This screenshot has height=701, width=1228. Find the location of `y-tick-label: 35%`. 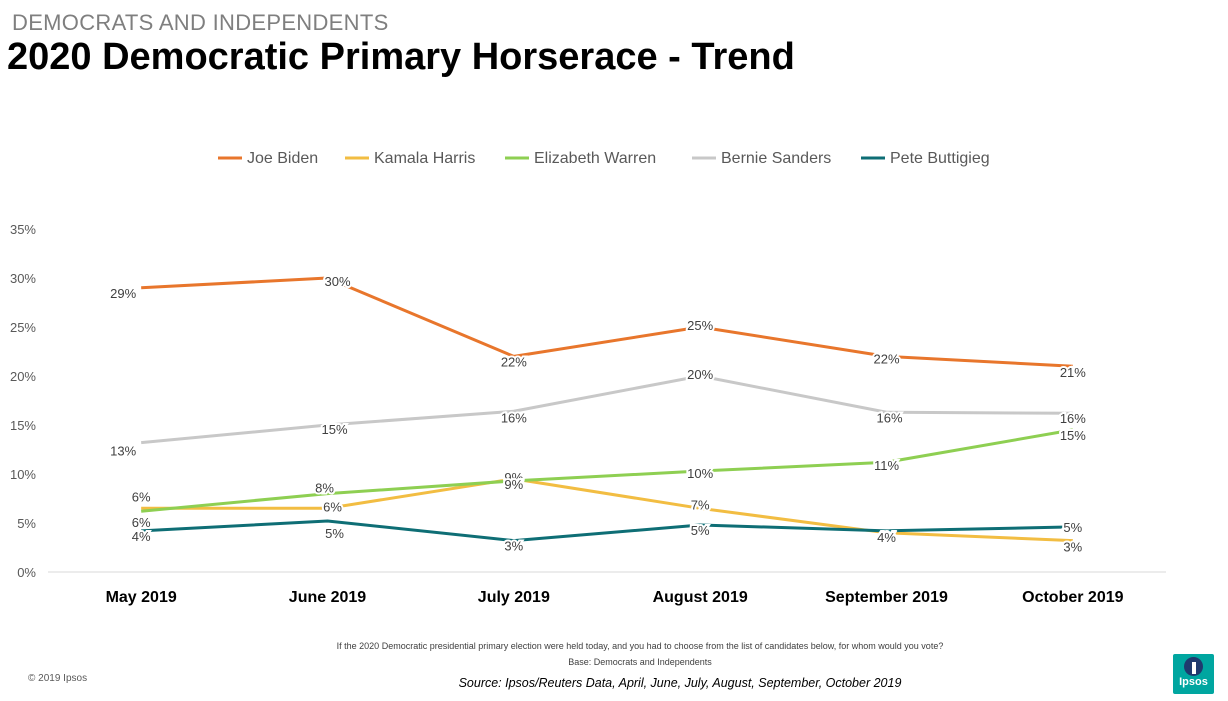

y-tick-label: 35% is located at coordinates (23, 229).